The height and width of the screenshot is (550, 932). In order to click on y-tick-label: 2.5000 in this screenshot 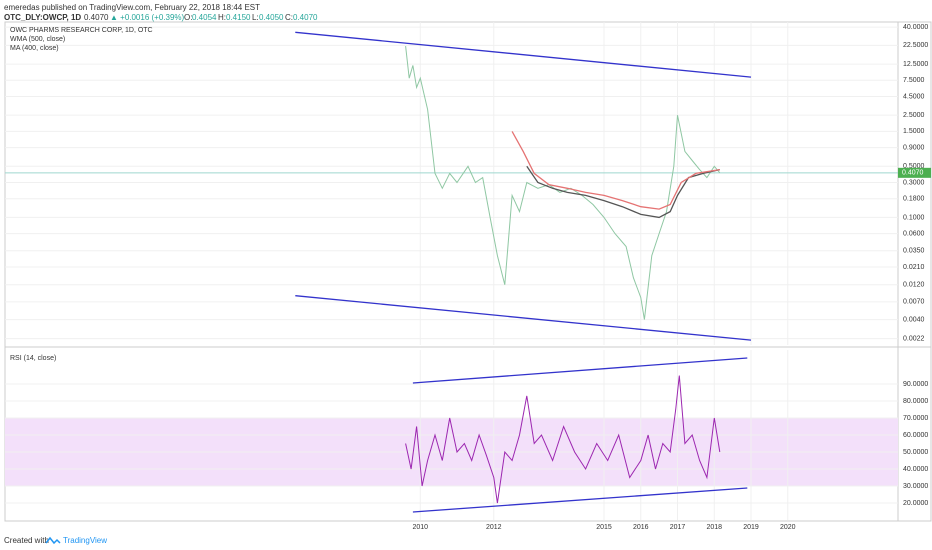, I will do `click(914, 115)`.